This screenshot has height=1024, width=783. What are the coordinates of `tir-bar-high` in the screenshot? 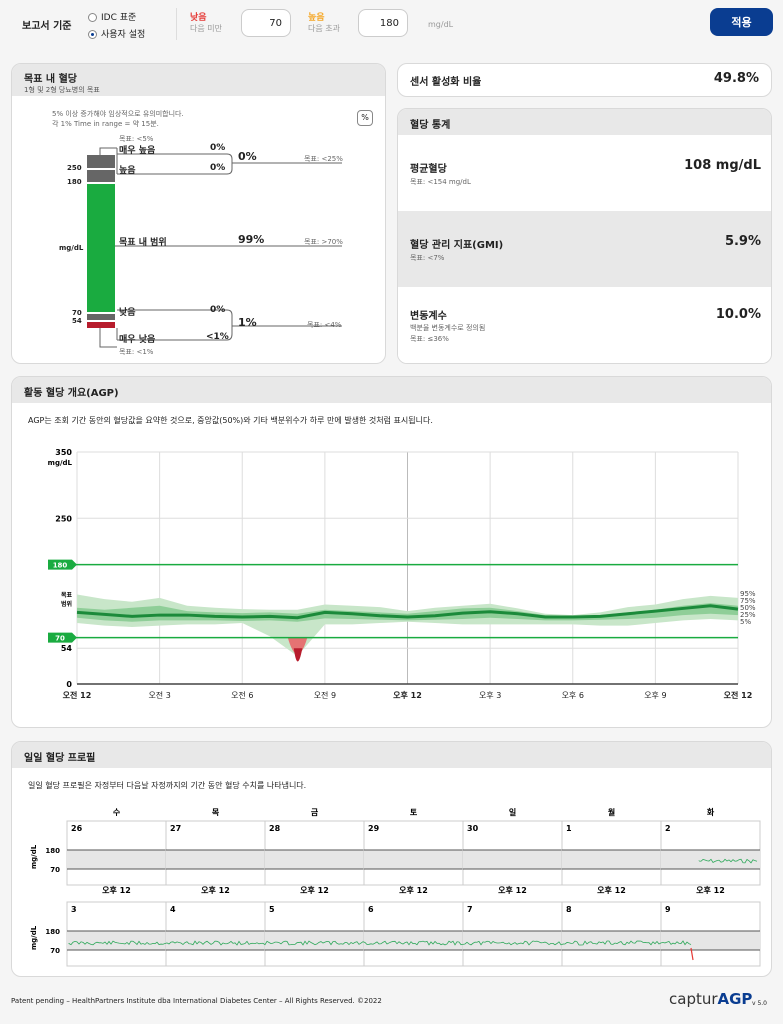 It's located at (101, 176).